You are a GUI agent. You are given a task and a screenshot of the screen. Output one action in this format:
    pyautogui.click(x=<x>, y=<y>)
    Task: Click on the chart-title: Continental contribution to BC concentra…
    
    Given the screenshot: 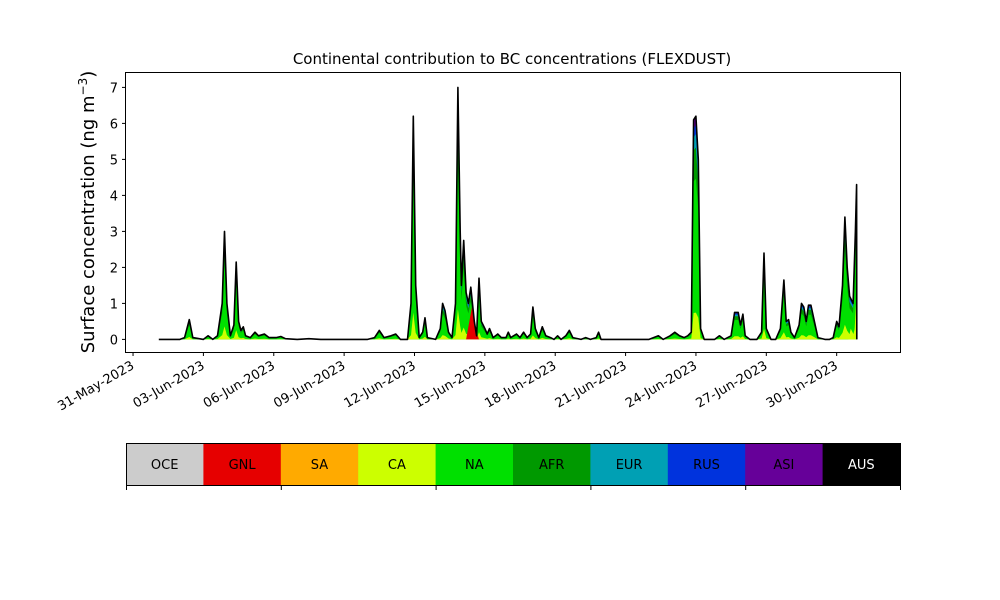 What is the action you would take?
    pyautogui.click(x=512, y=59)
    